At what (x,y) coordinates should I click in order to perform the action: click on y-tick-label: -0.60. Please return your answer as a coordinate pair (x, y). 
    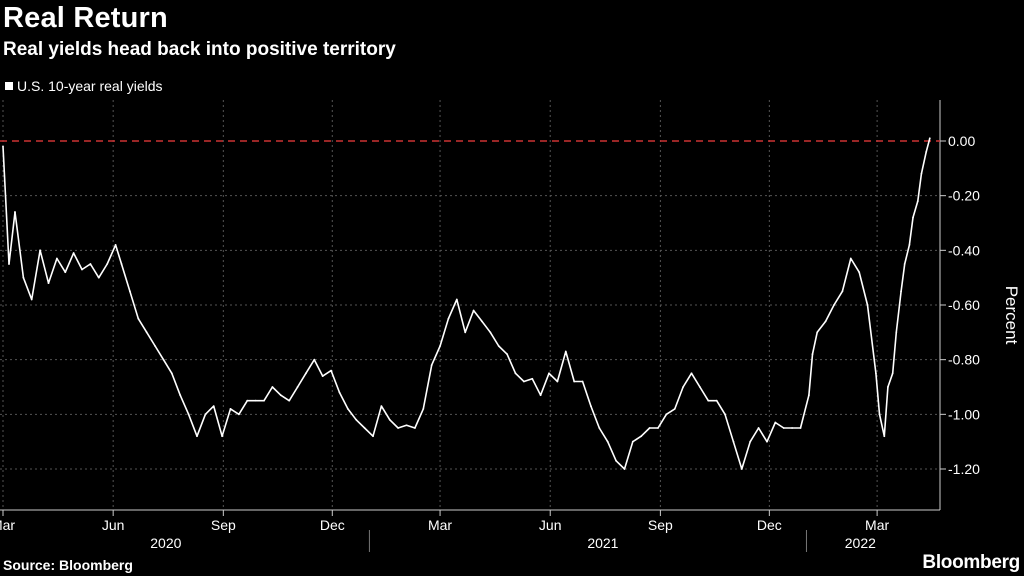
    Looking at the image, I should click on (964, 305).